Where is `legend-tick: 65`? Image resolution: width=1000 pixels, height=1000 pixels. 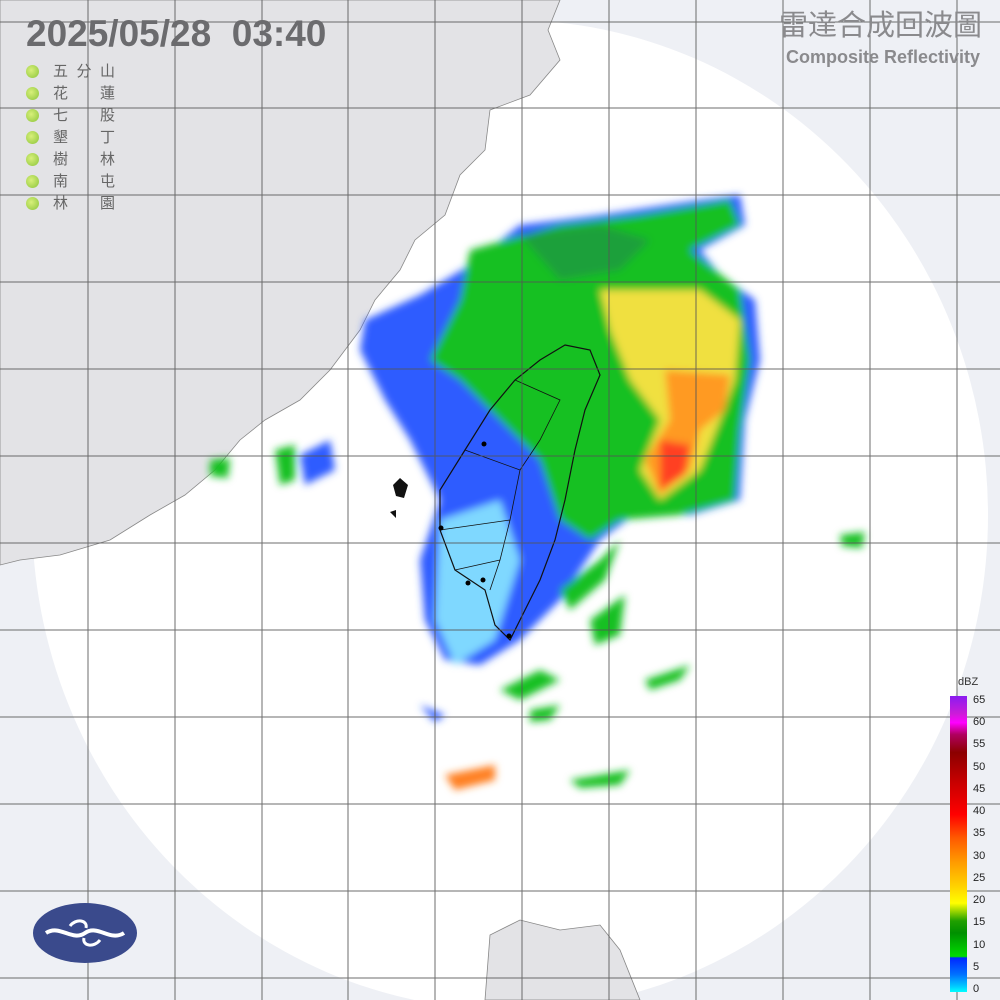 legend-tick: 65 is located at coordinates (979, 700).